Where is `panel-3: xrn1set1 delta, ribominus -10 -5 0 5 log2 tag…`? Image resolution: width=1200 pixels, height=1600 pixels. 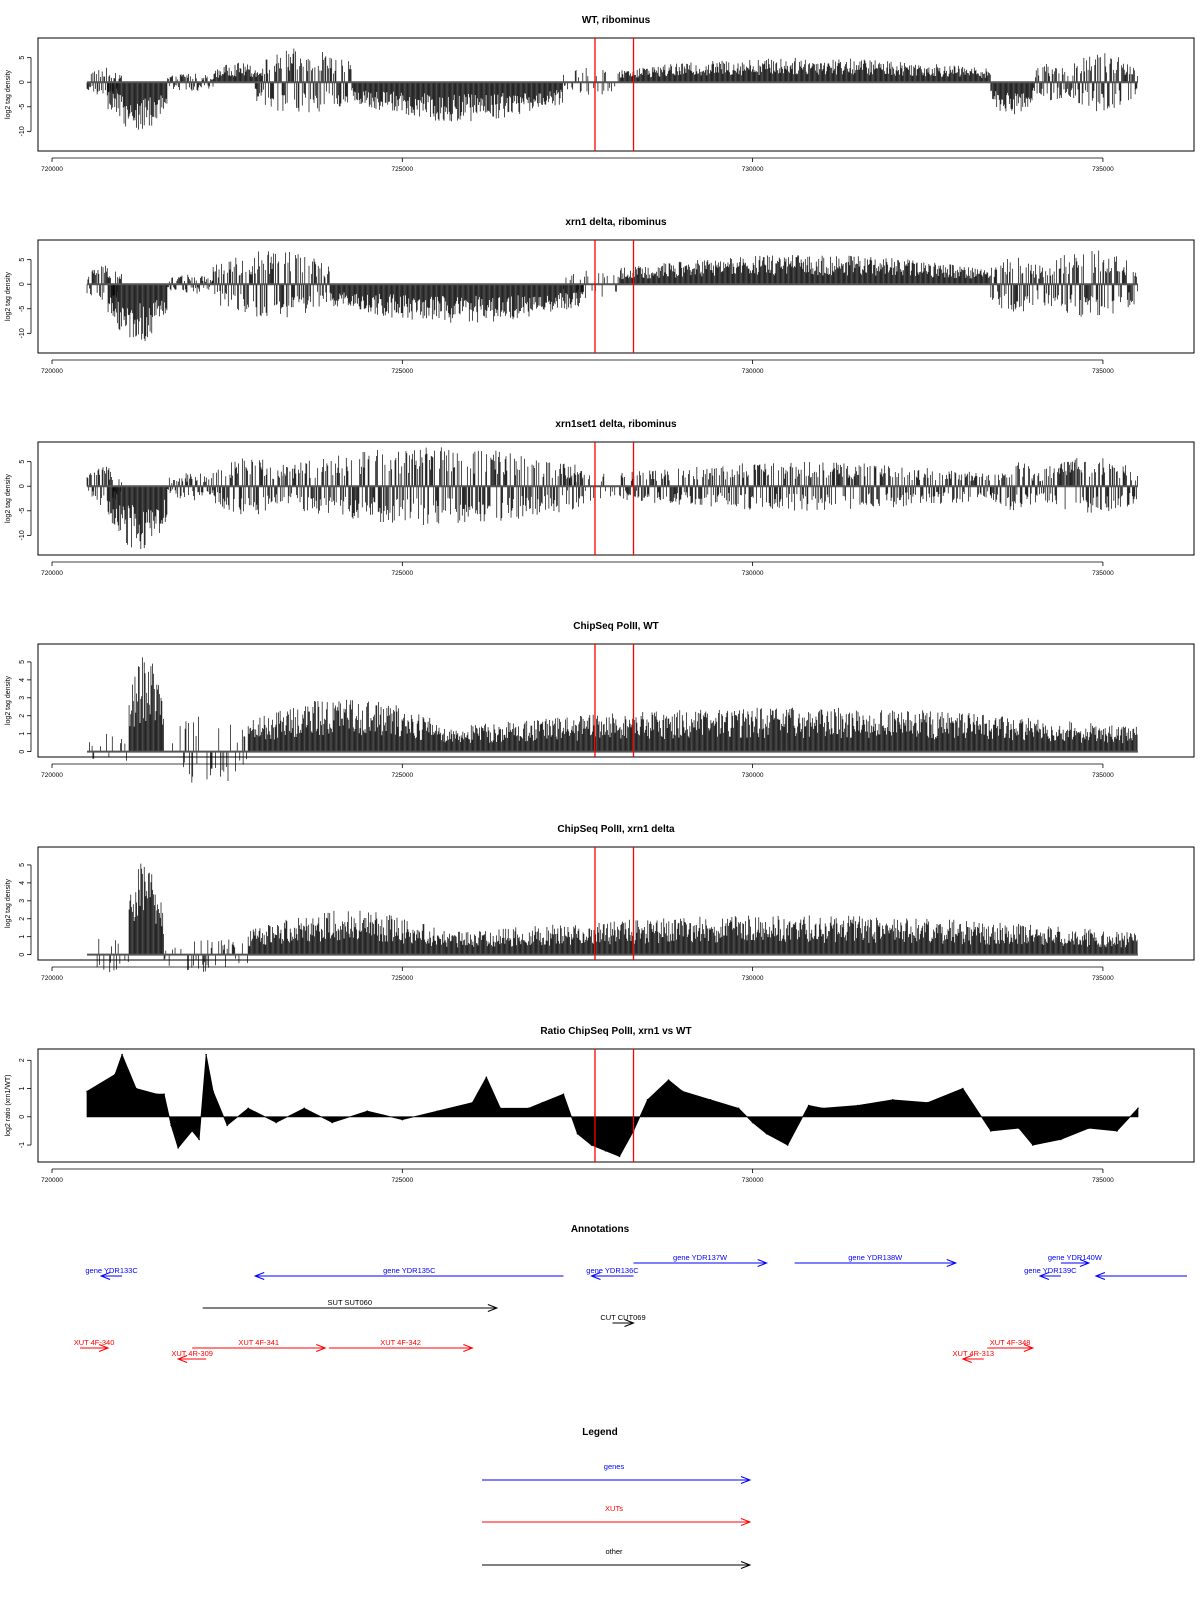 panel-3: xrn1set1 delta, ribominus -10 -5 0 5 log2 tag… is located at coordinates (600, 498).